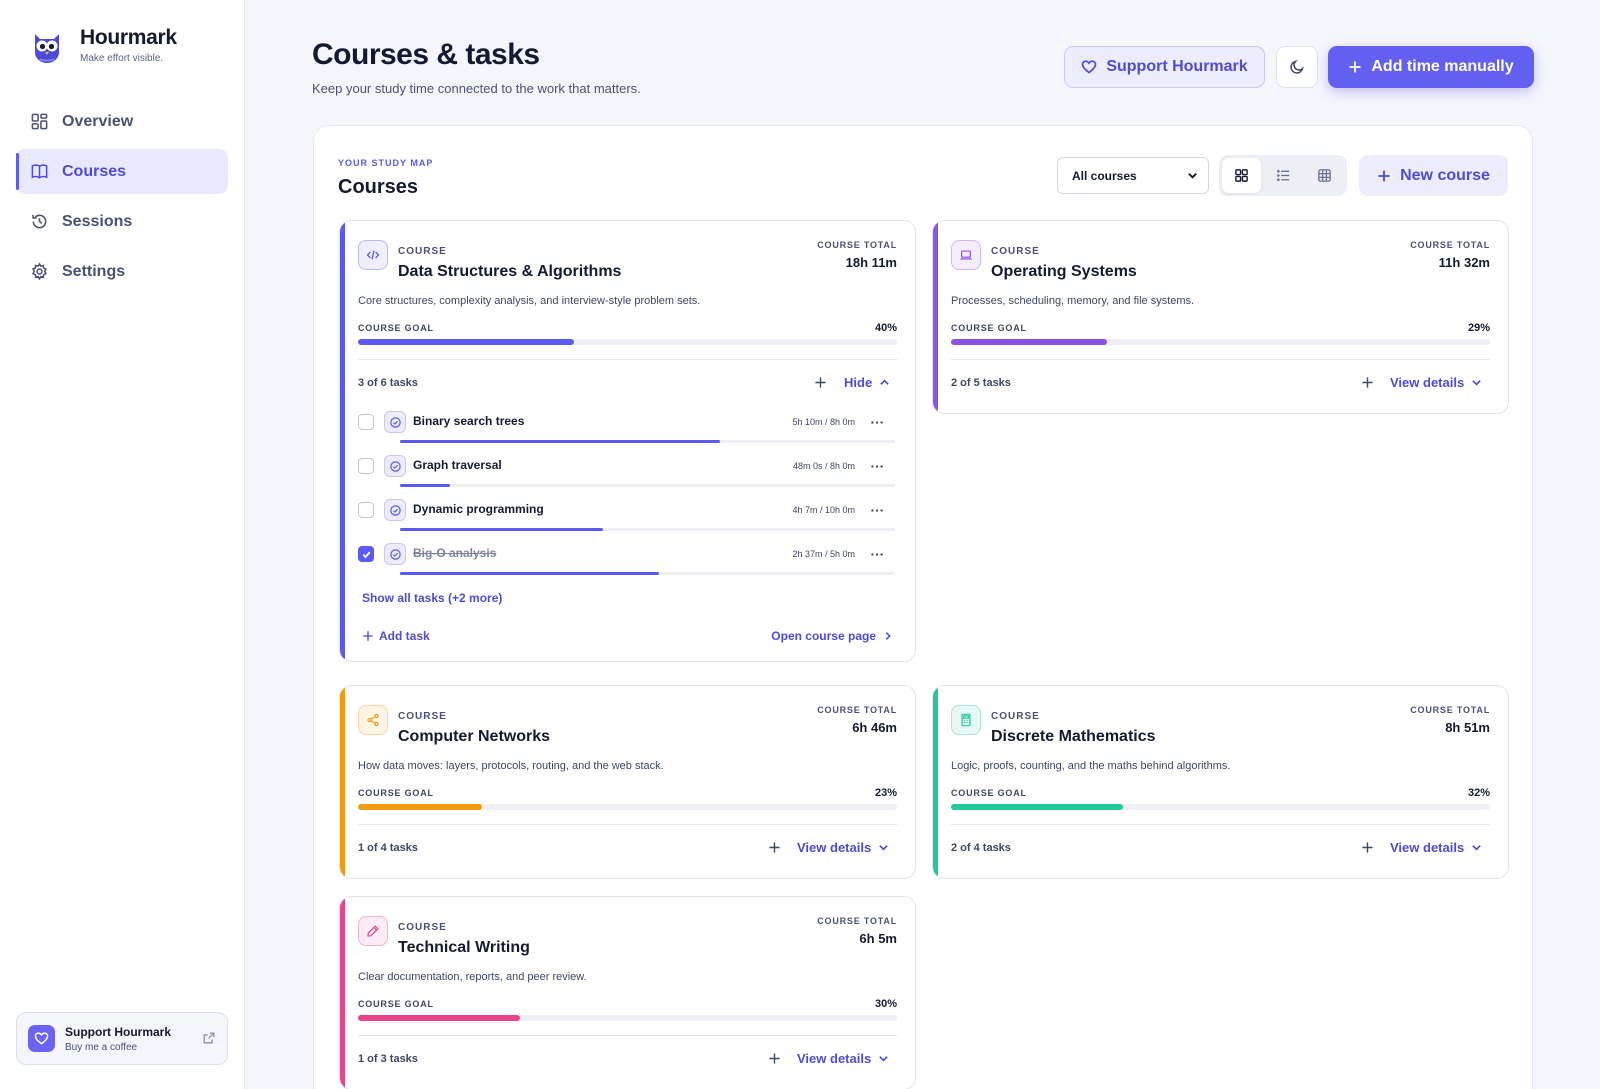  I want to click on course-filter-value: All courses, so click(1104, 175).